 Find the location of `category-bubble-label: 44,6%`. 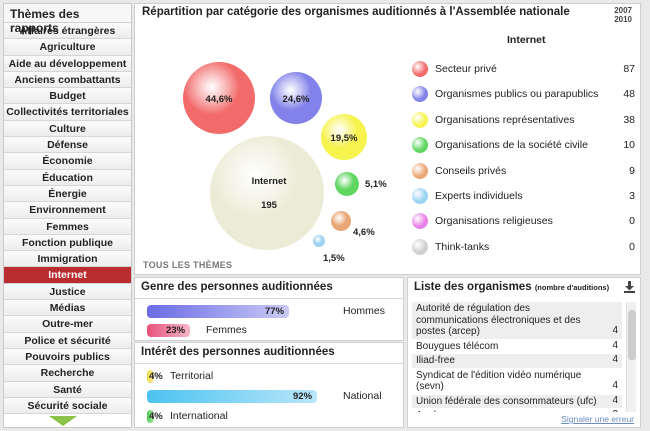

category-bubble-label: 44,6% is located at coordinates (219, 99).